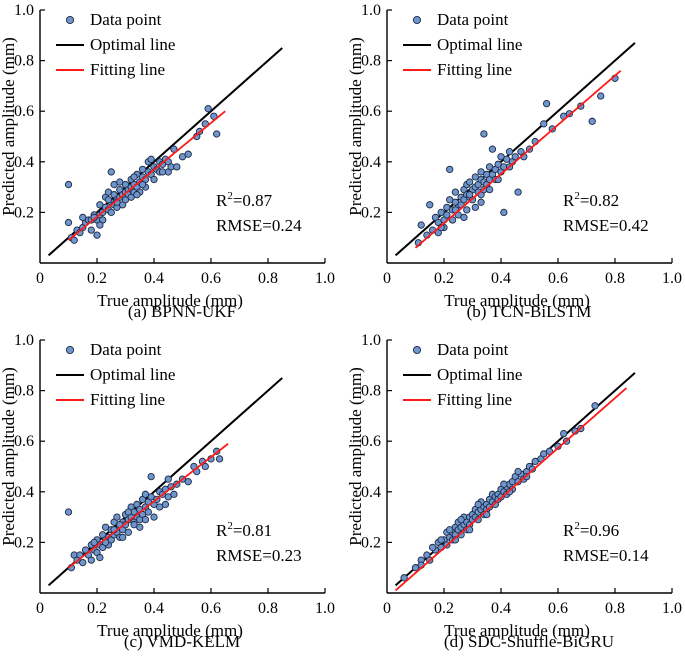  What do you see at coordinates (479, 44) in the screenshot?
I see `legend-label-optimal-line: Optimal line` at bounding box center [479, 44].